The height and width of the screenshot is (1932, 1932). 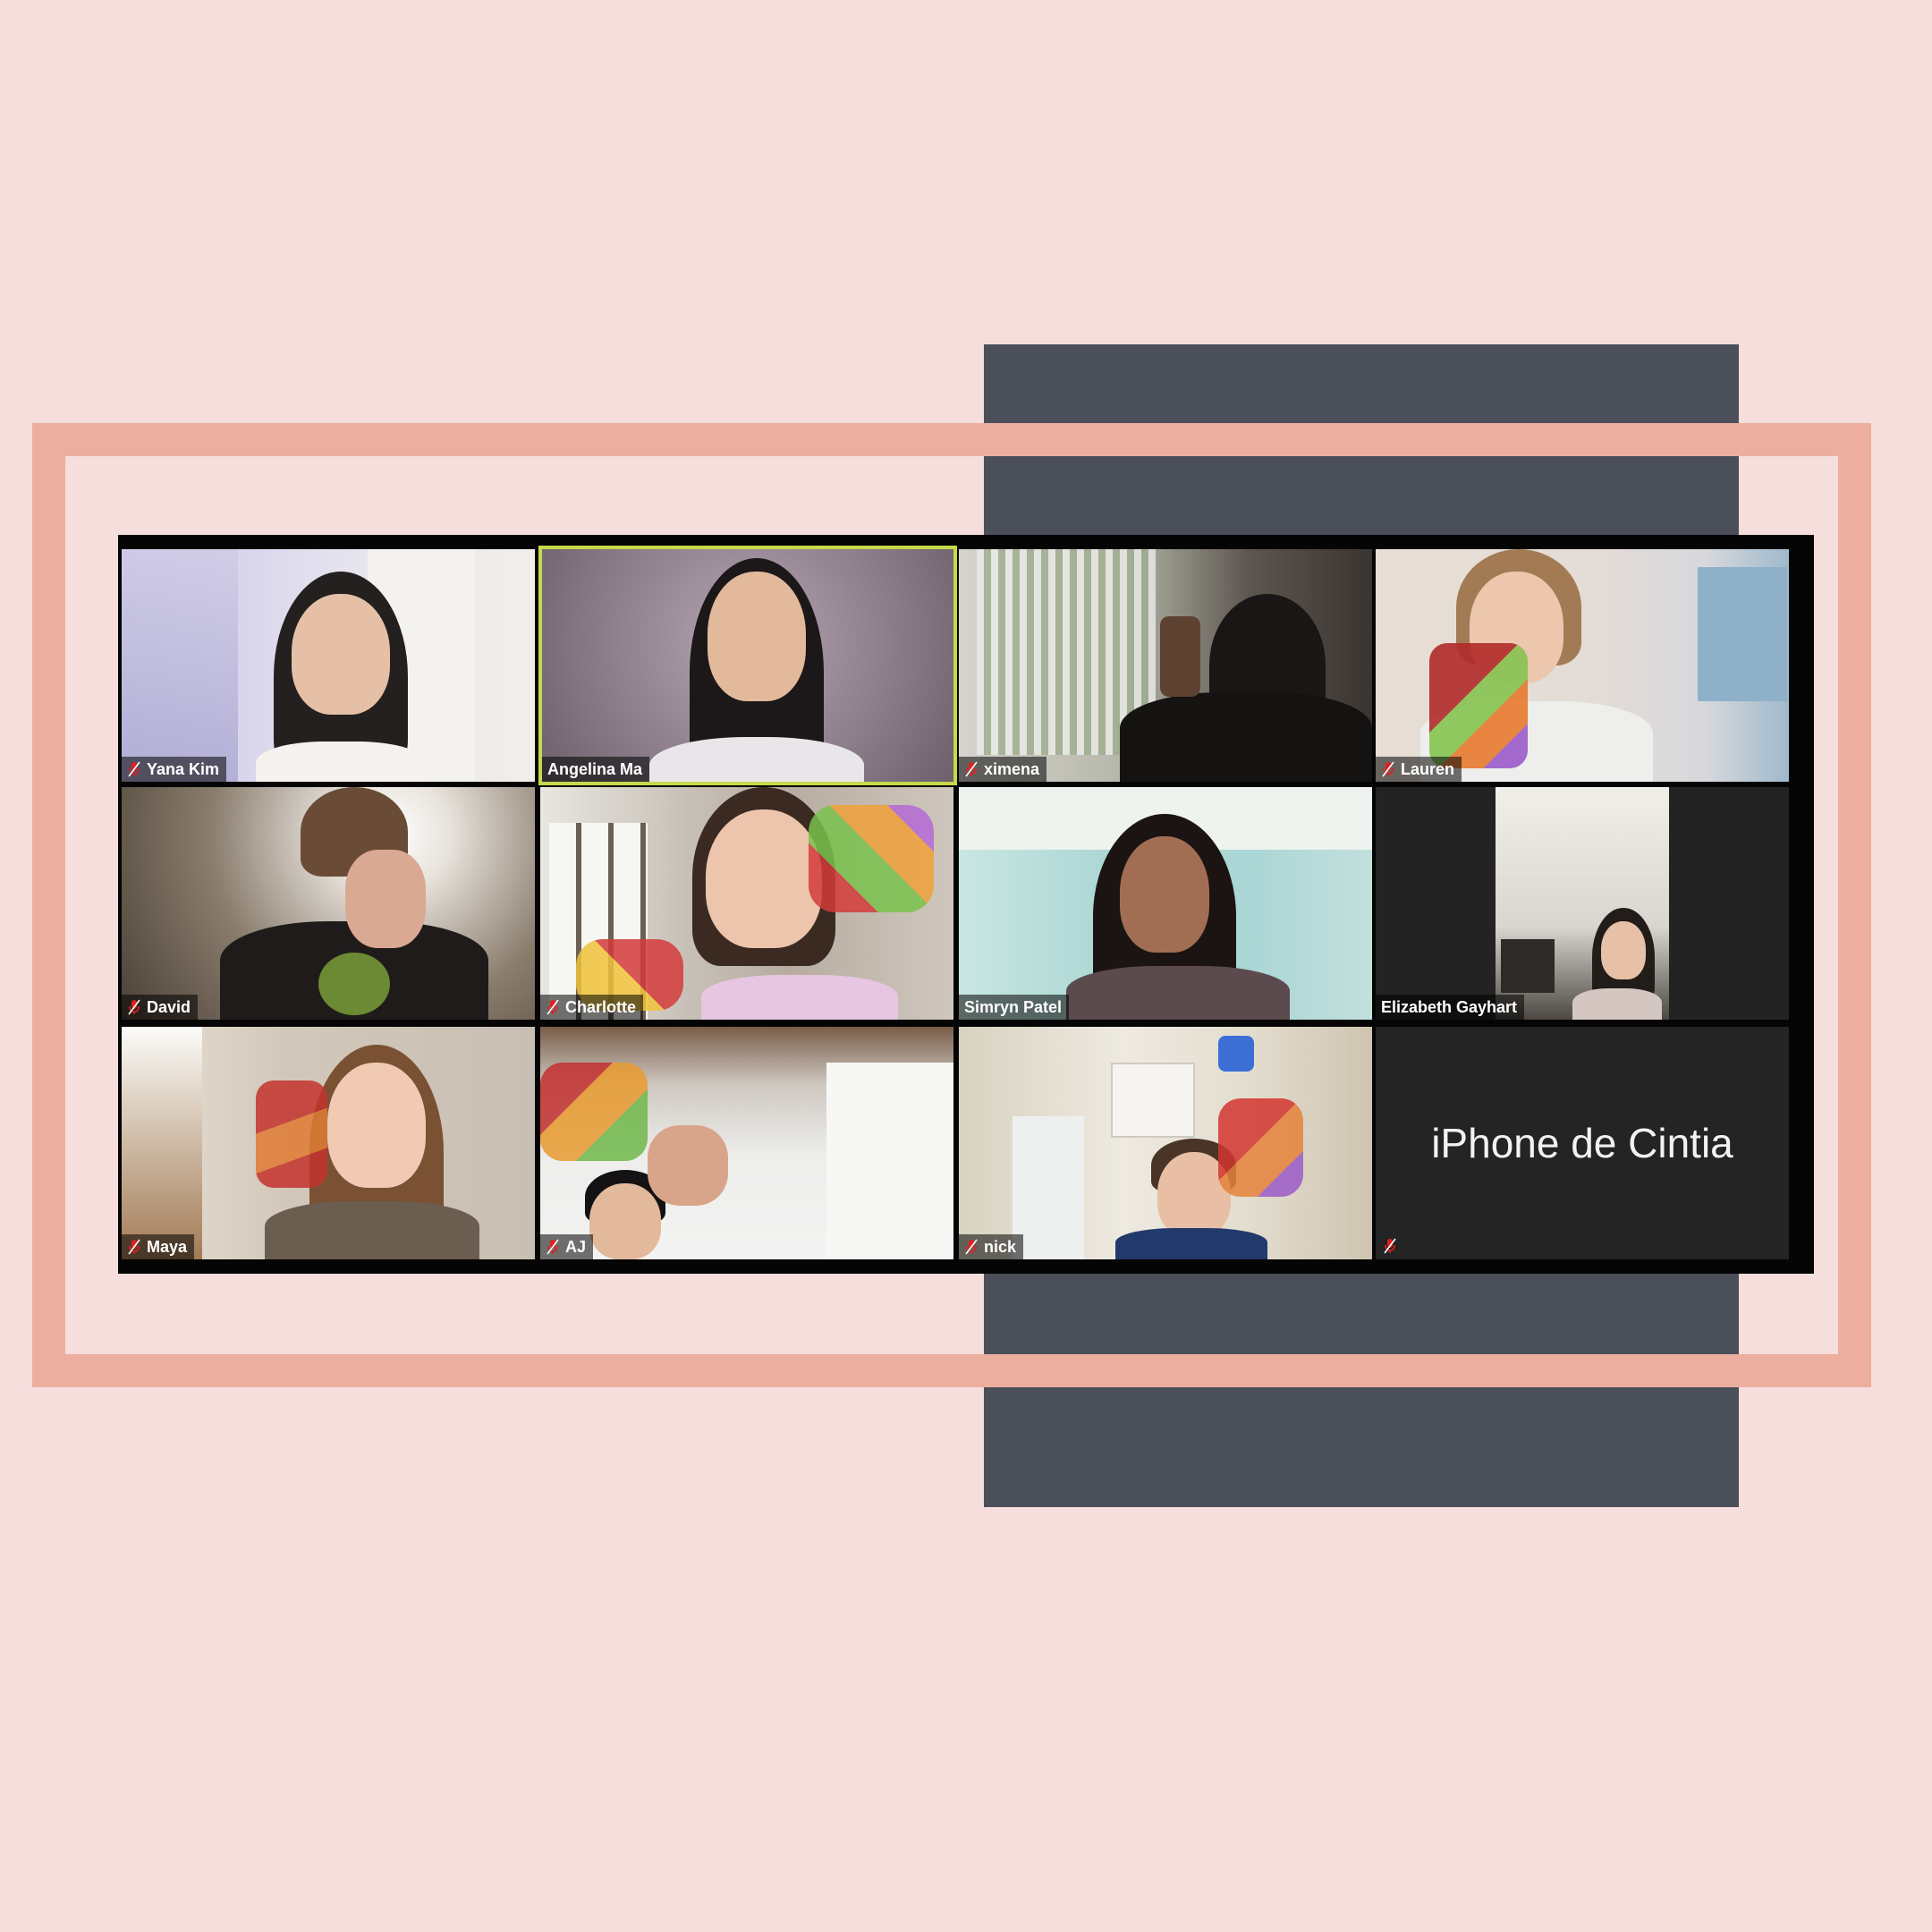 What do you see at coordinates (1582, 903) in the screenshot?
I see `video-tile-elizabeth-gayhart: Elizabeth Gayhart` at bounding box center [1582, 903].